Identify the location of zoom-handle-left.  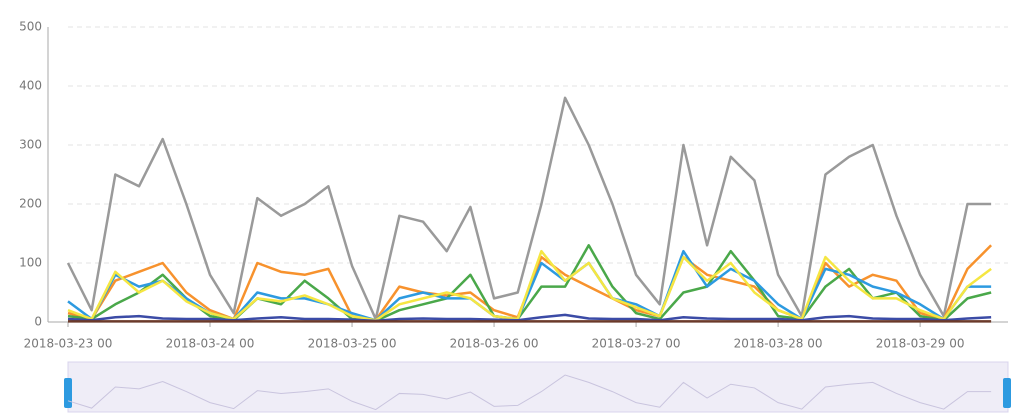
(68, 393).